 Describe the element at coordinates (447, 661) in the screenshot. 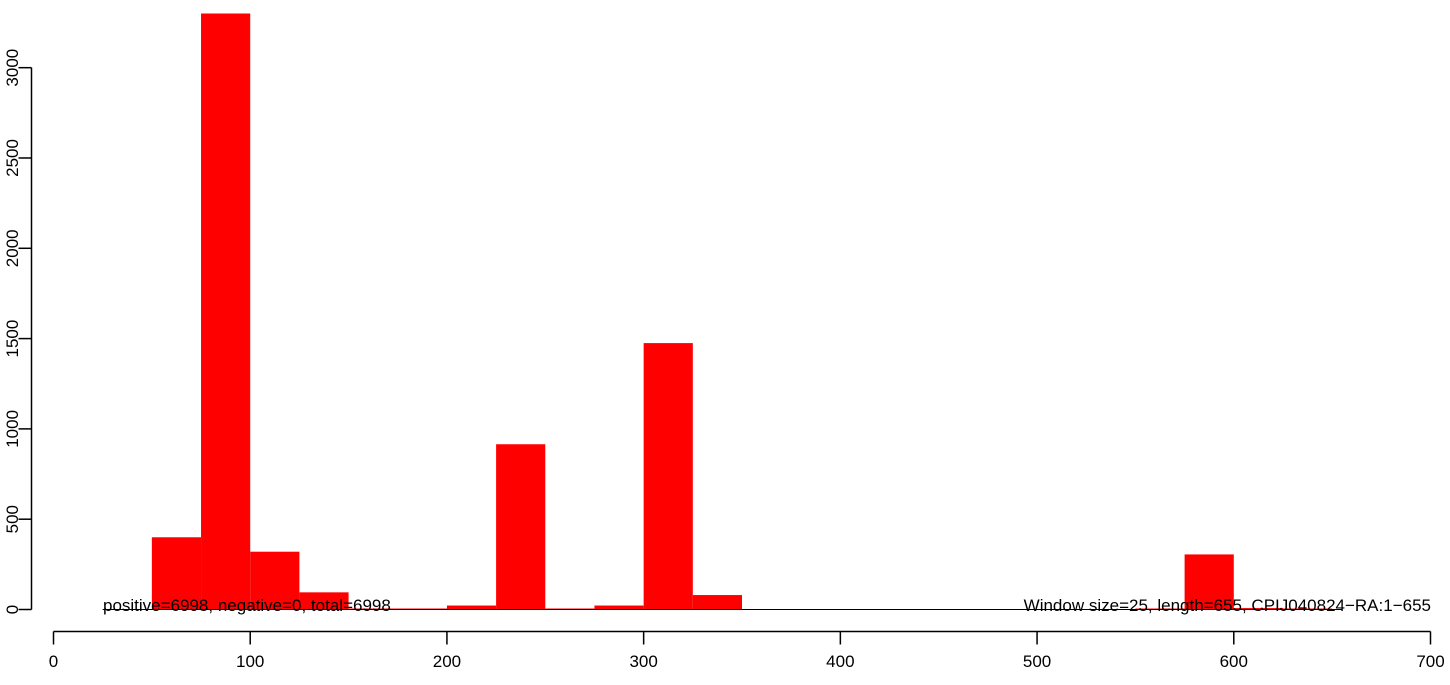

I see `x-tick-label: 200` at that location.